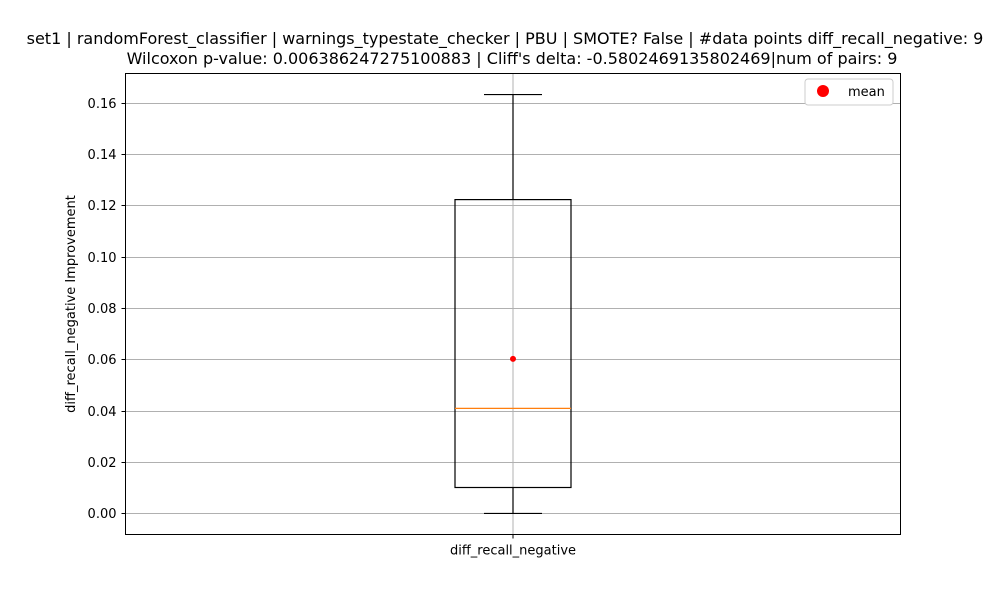 This screenshot has width=1000, height=600. What do you see at coordinates (513, 551) in the screenshot?
I see `x-tick-label: diff_recall_negative` at bounding box center [513, 551].